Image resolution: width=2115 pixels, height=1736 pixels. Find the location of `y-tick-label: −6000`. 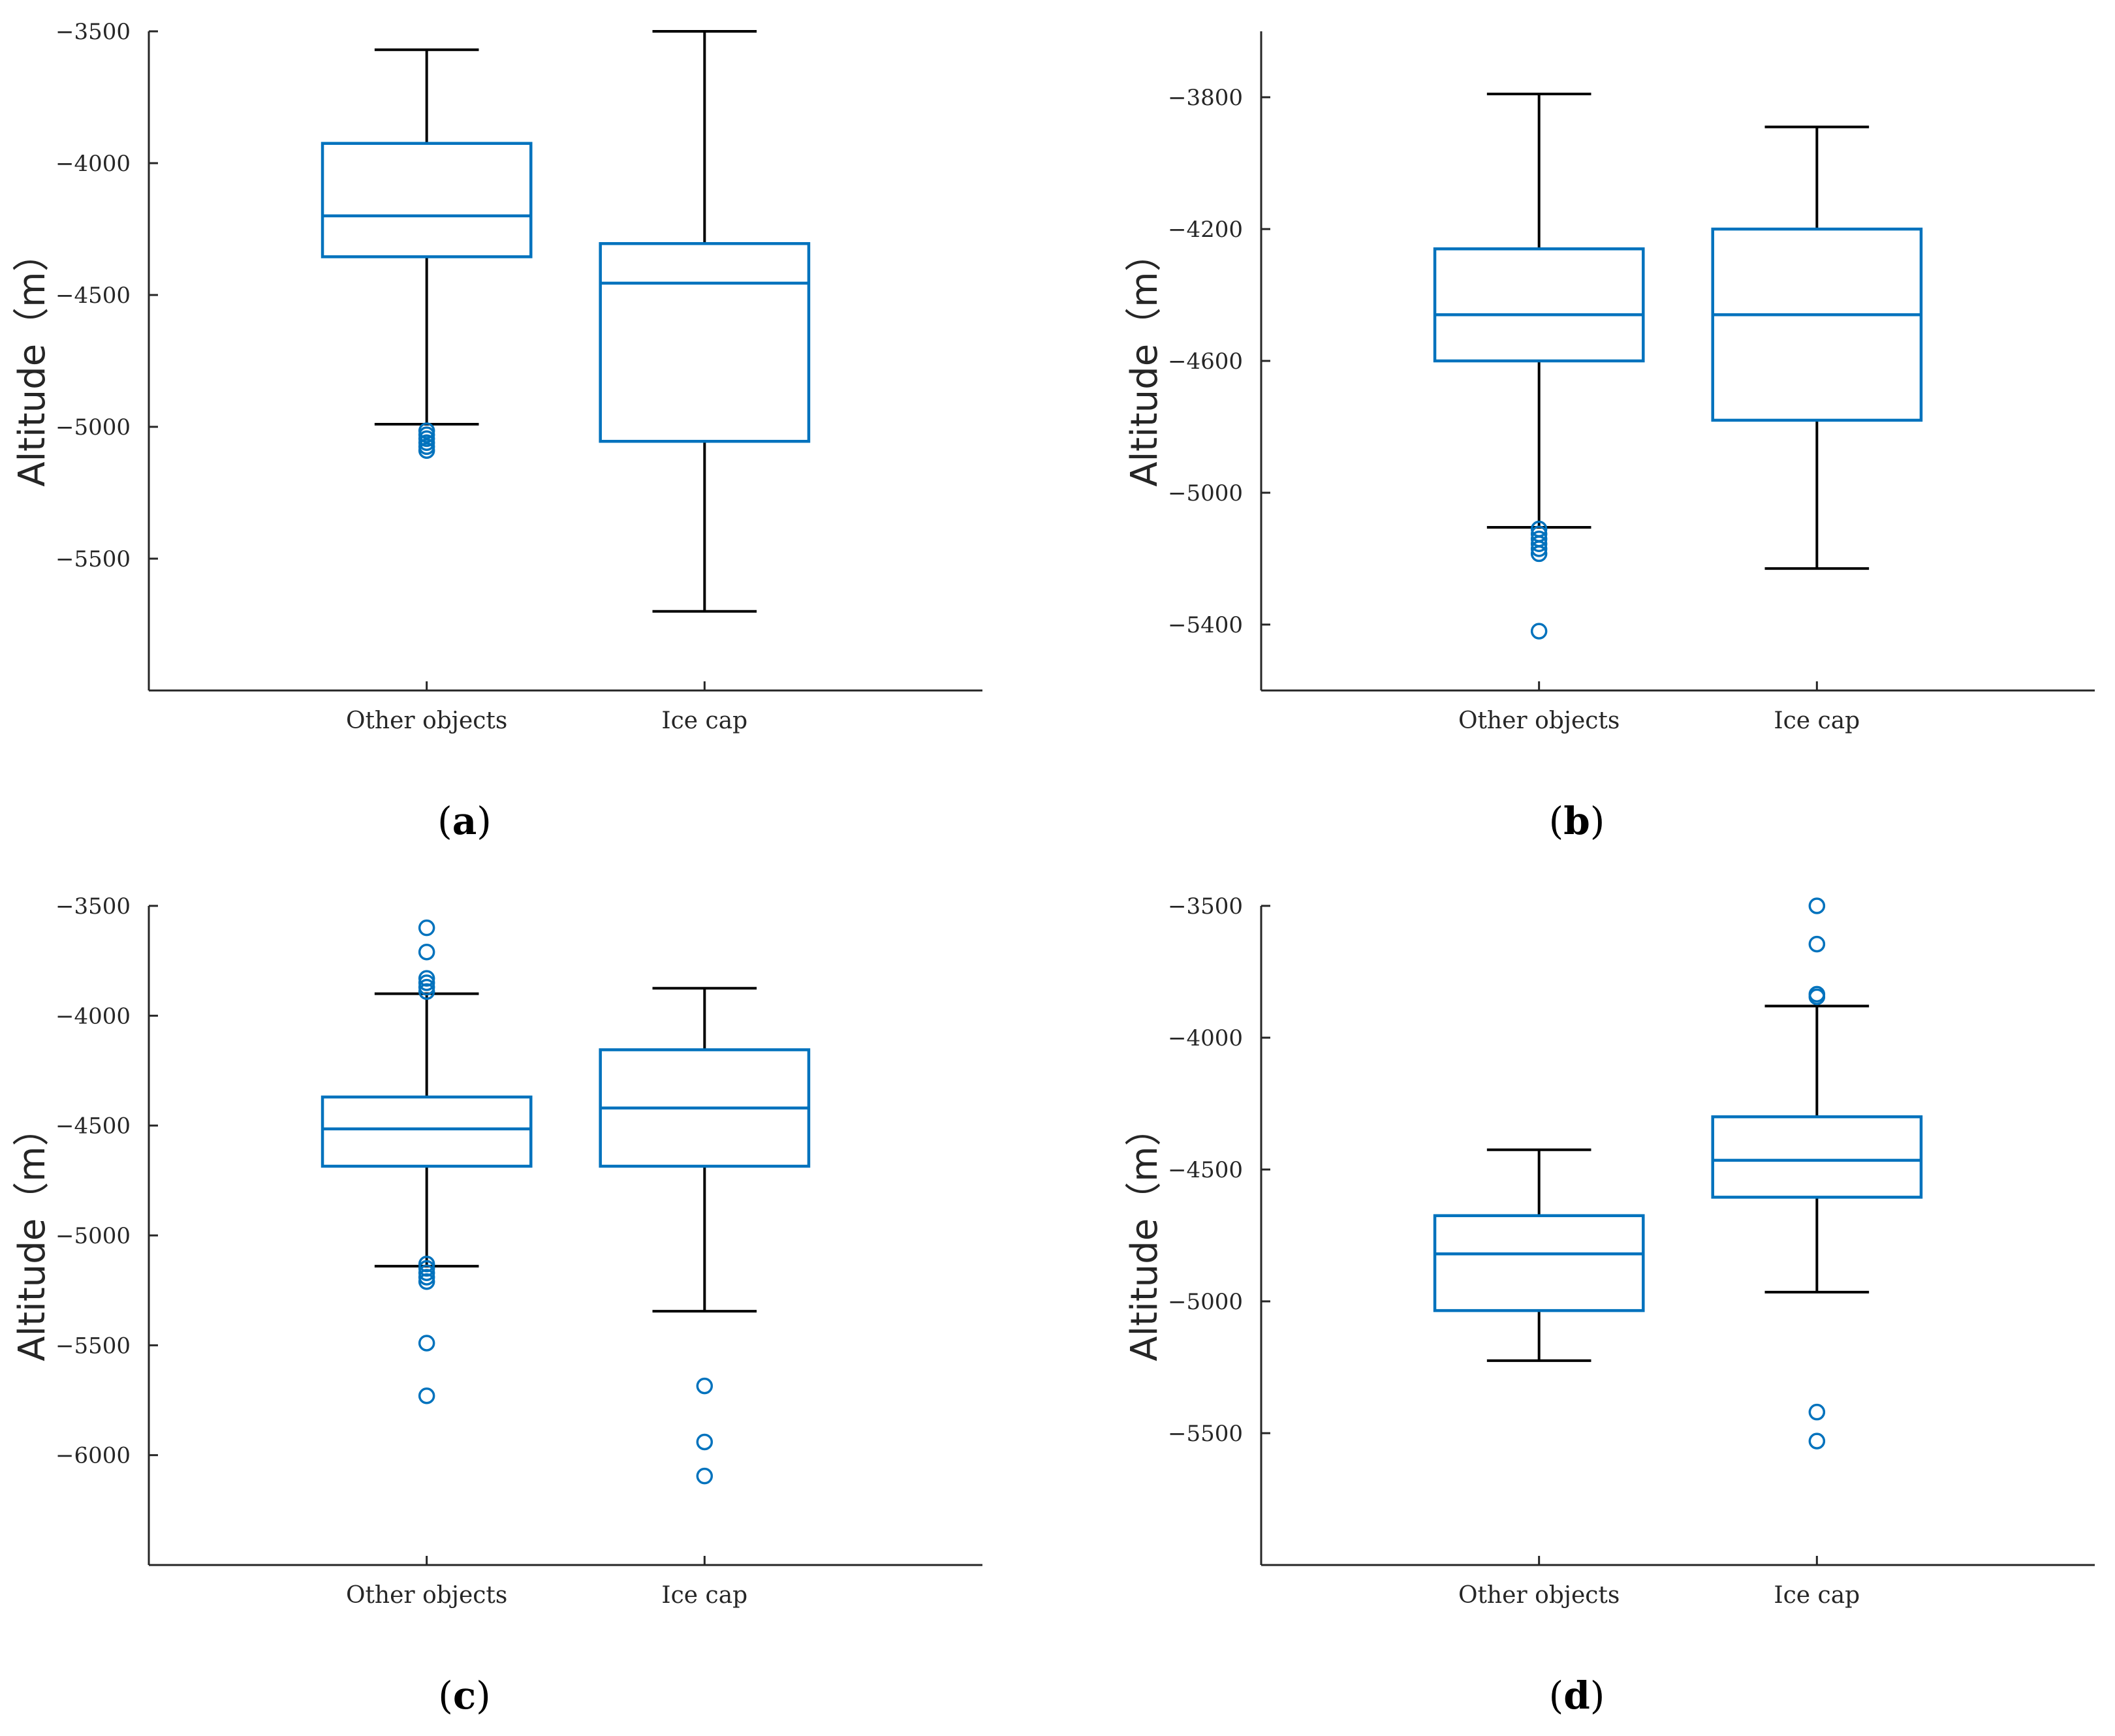

y-tick-label: −6000 is located at coordinates (93, 1456).